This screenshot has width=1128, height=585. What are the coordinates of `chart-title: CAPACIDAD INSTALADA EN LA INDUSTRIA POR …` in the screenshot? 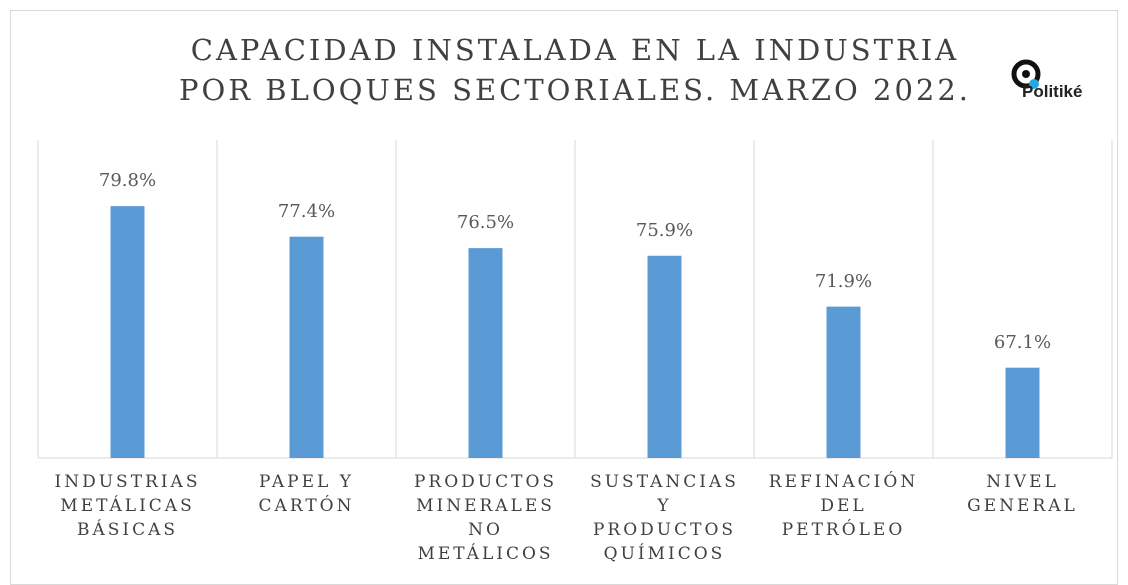 It's located at (575, 70).